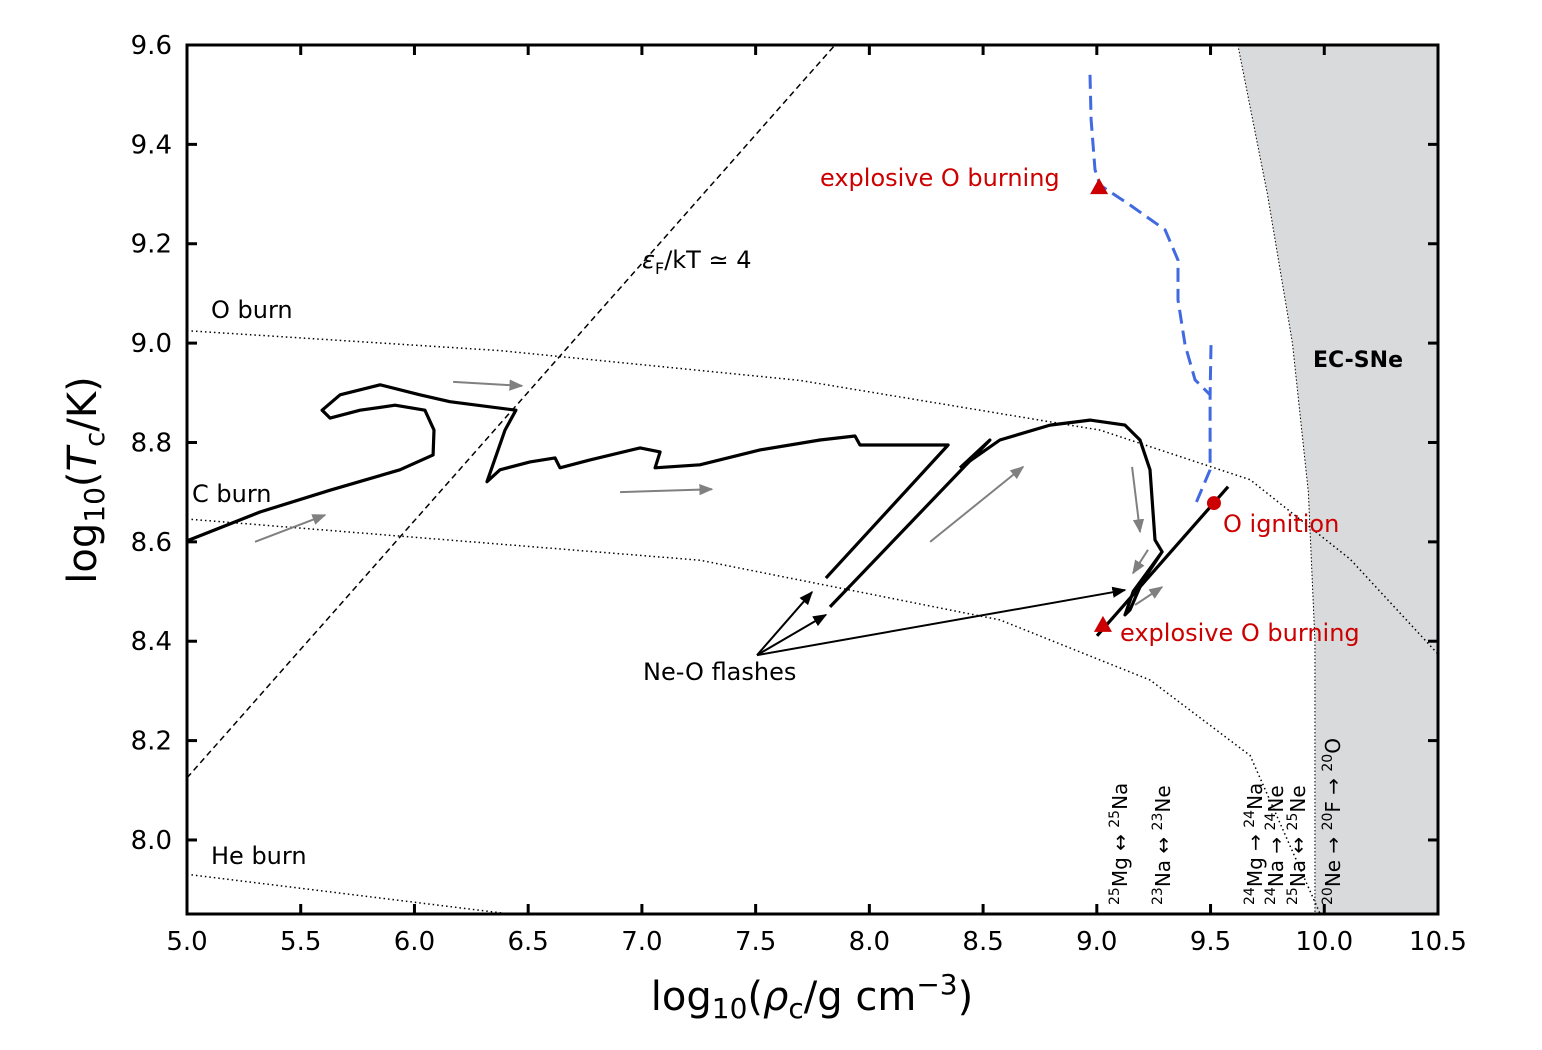  Describe the element at coordinates (1162, 561) in the screenshot. I see `final-line-line` at that location.